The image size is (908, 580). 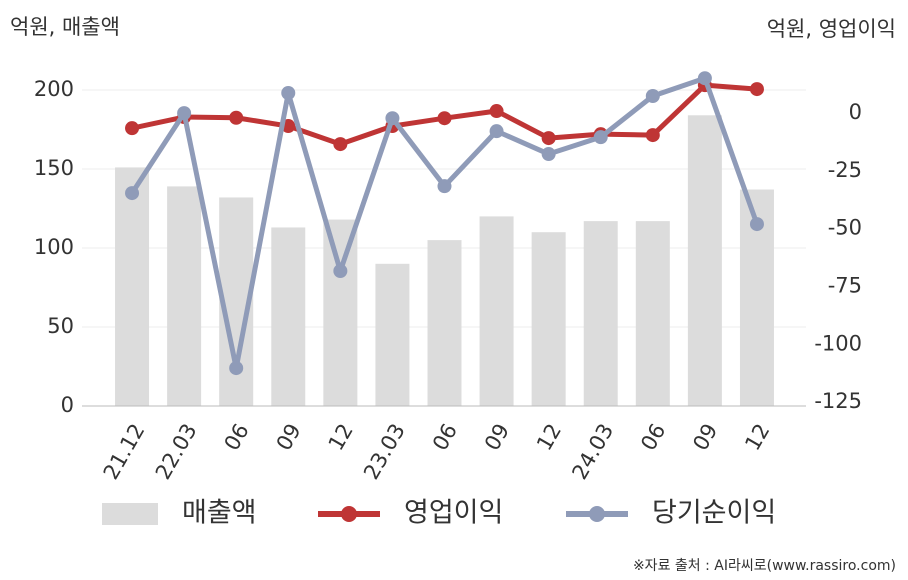 I want to click on legend-swatch, so click(x=130, y=514).